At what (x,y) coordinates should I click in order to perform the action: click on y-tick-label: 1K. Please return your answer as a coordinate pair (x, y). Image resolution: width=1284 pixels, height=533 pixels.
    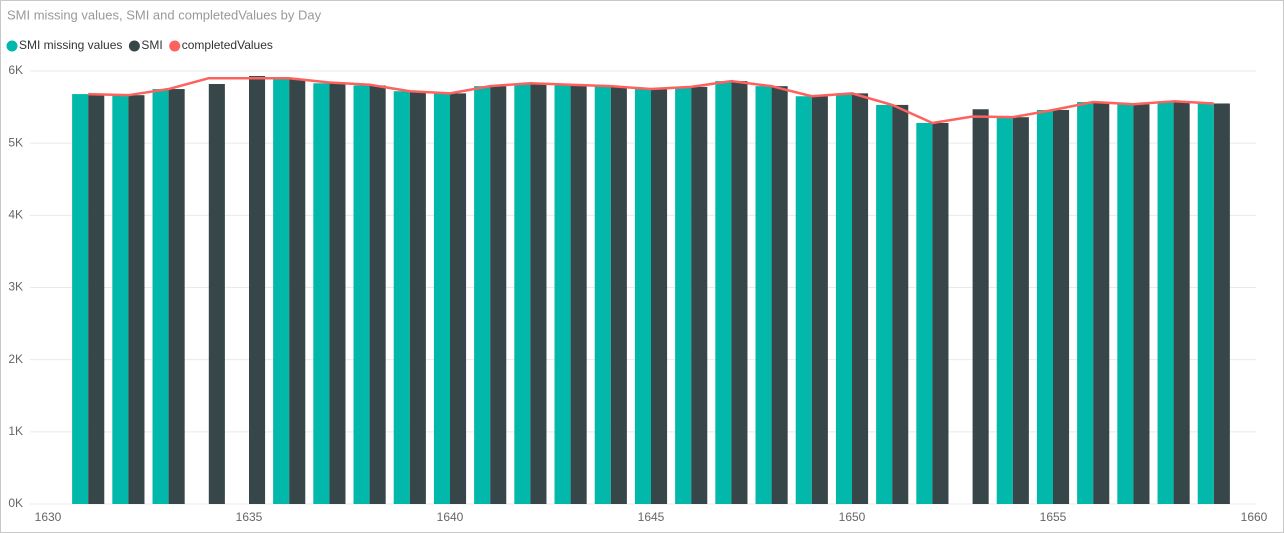
    Looking at the image, I should click on (15, 431).